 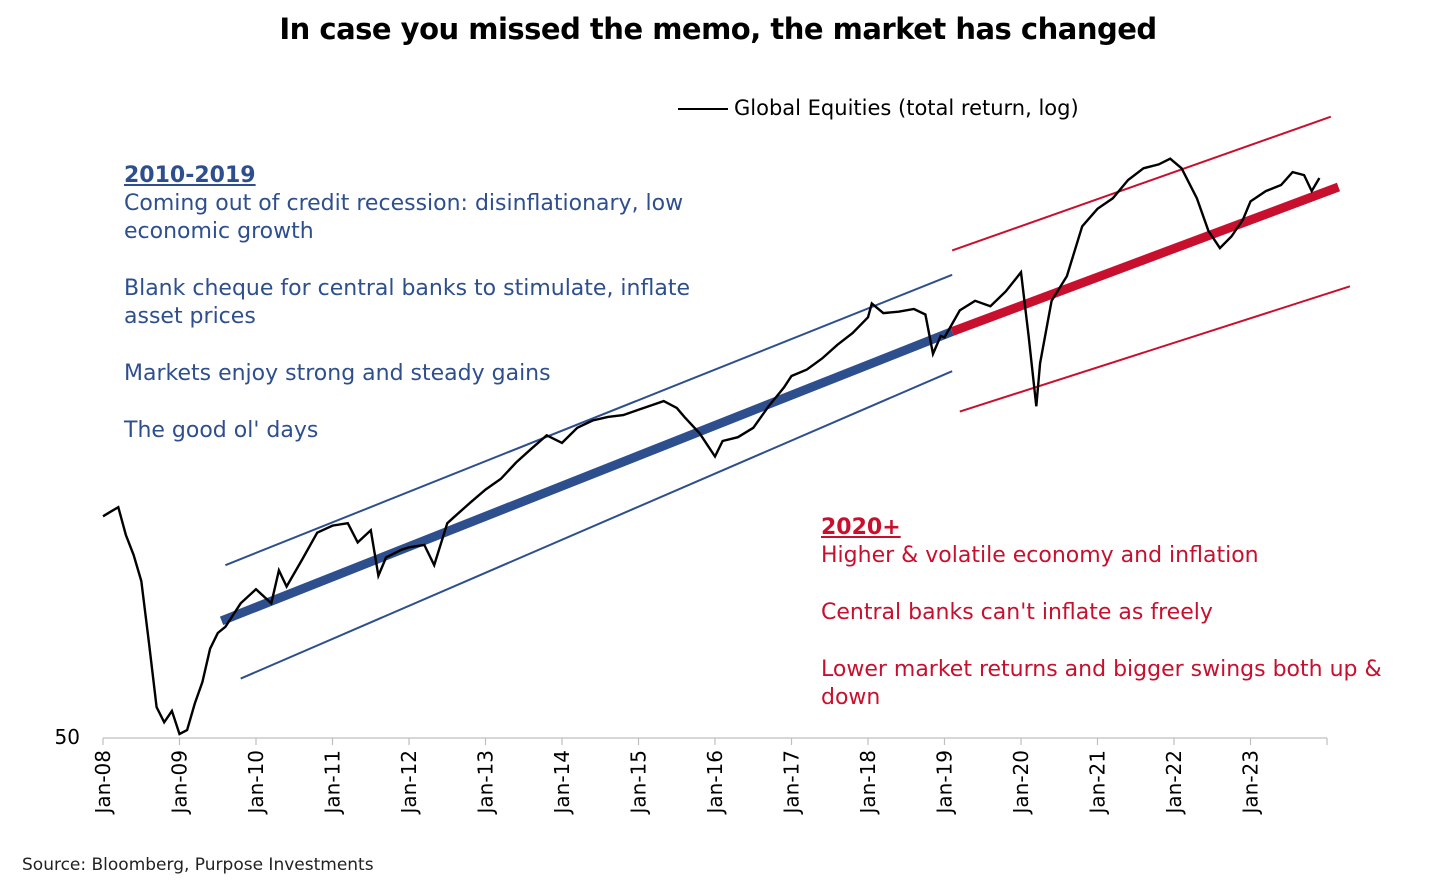 I want to click on note-2020-heading: 2020+, so click(x=861, y=527).